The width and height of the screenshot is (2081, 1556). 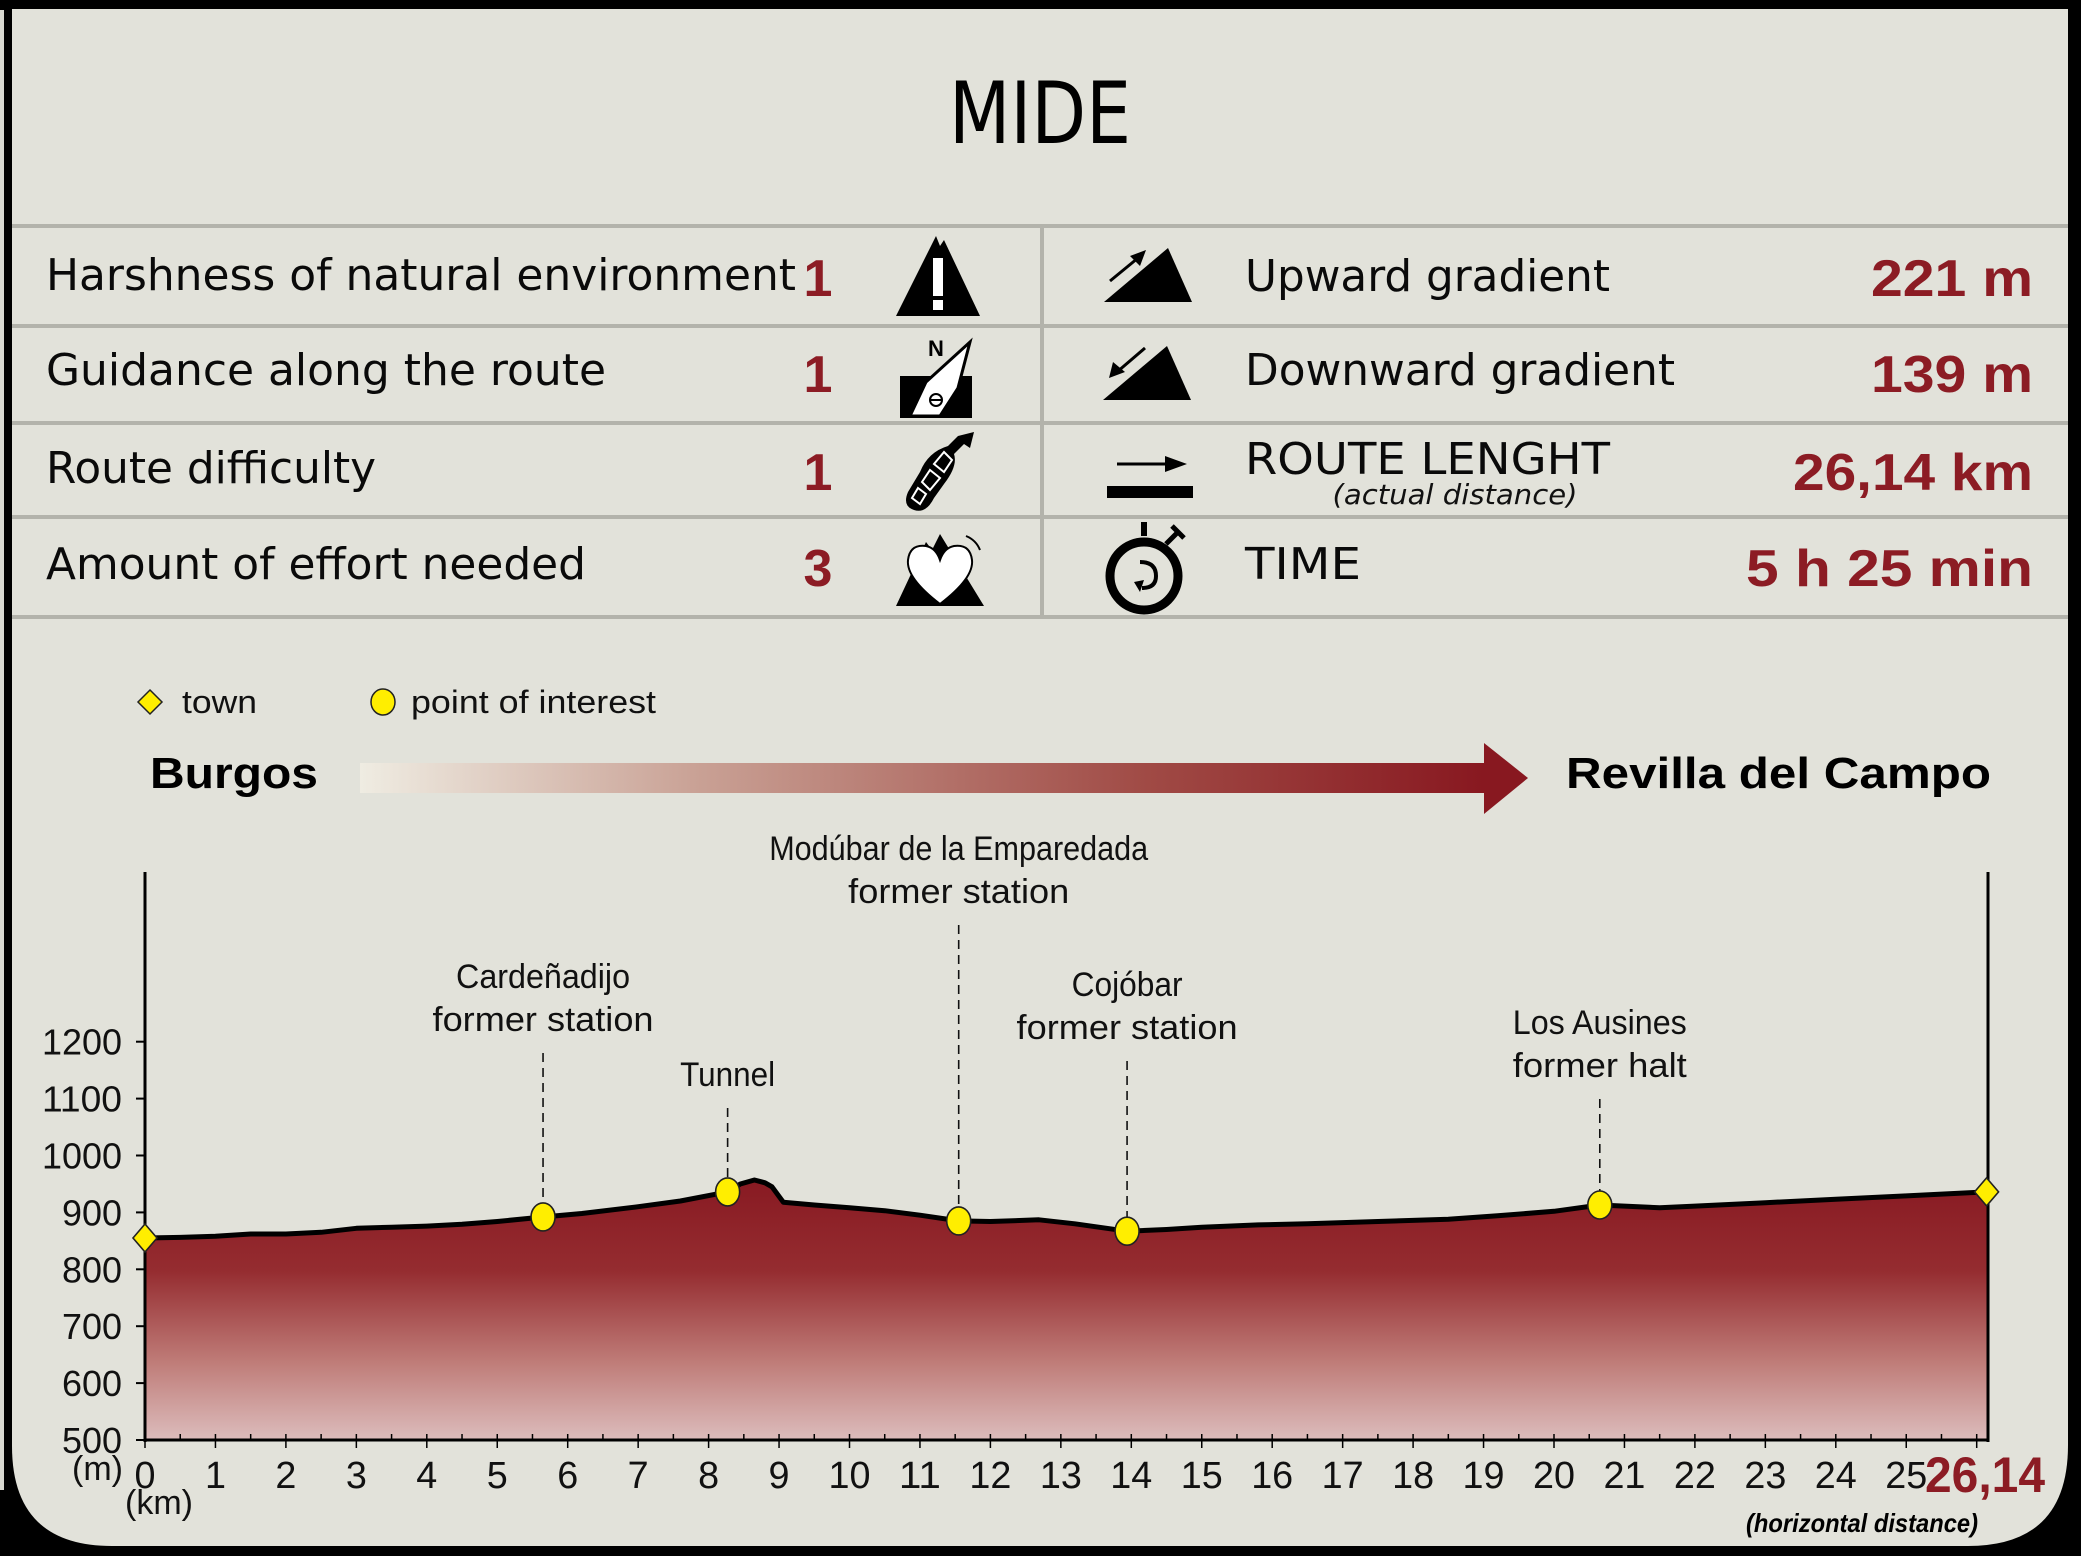 What do you see at coordinates (1455, 494) in the screenshot?
I see `row-sublabel: (actual distance)` at bounding box center [1455, 494].